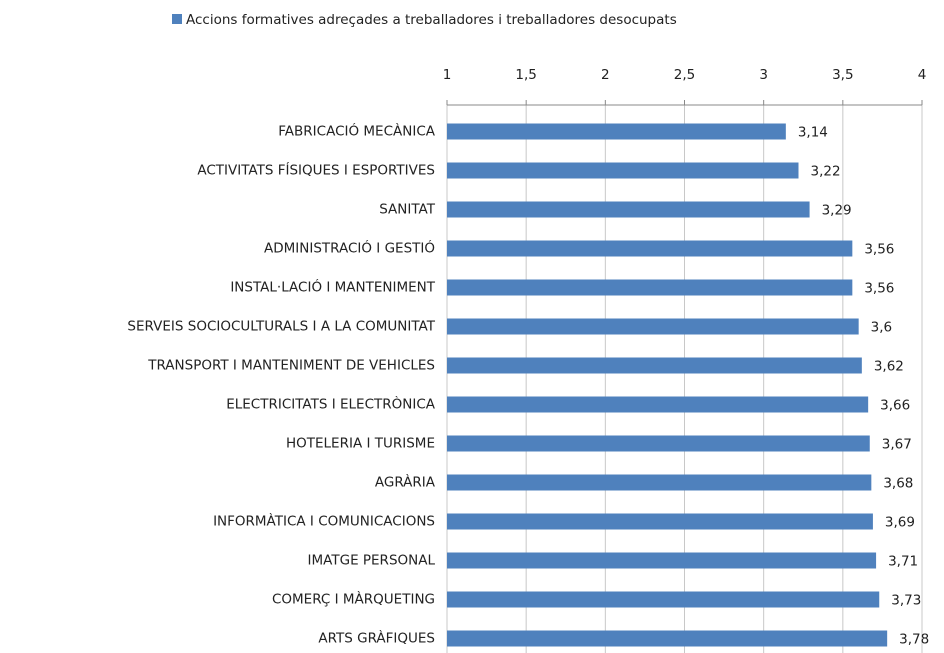  Describe the element at coordinates (897, 445) in the screenshot. I see `data-label: 3,67` at that location.